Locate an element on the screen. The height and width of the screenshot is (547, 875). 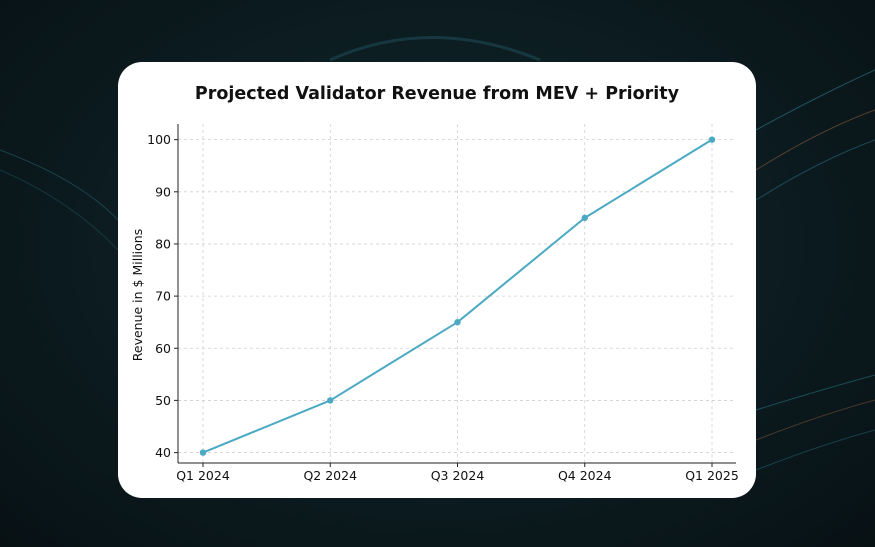
y-tick-label: 100 is located at coordinates (159, 139).